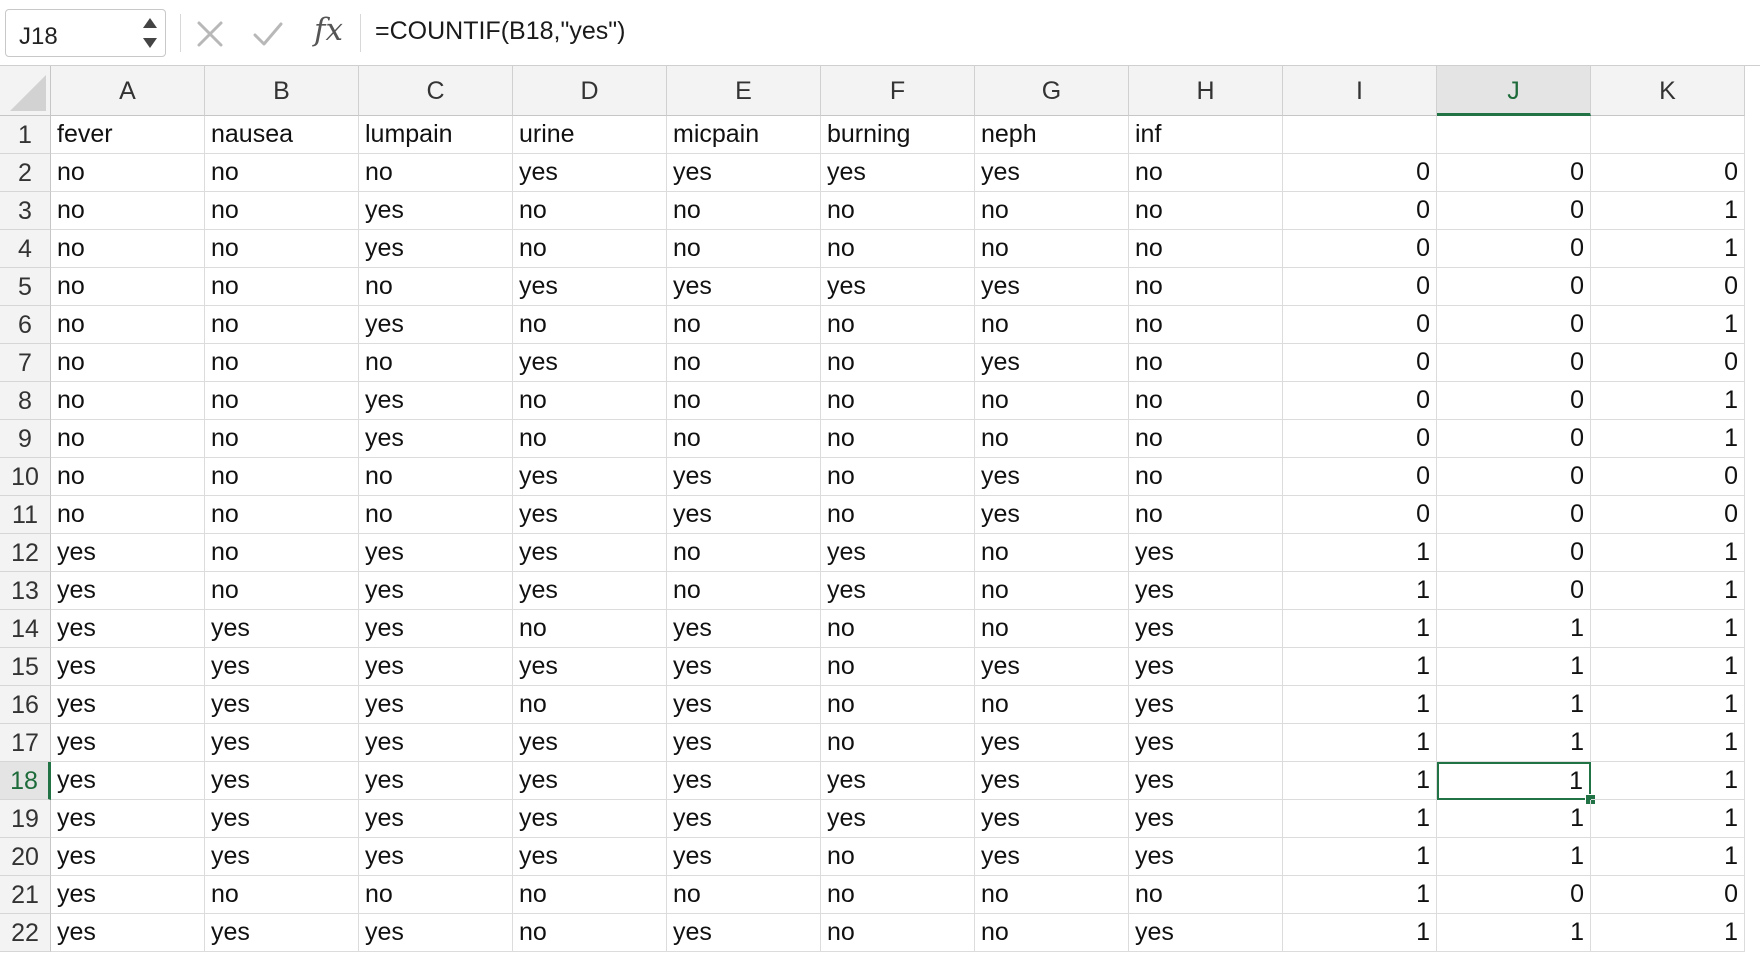 Image resolution: width=1760 pixels, height=960 pixels. What do you see at coordinates (1360, 211) in the screenshot?
I see `cell-i3: 0` at bounding box center [1360, 211].